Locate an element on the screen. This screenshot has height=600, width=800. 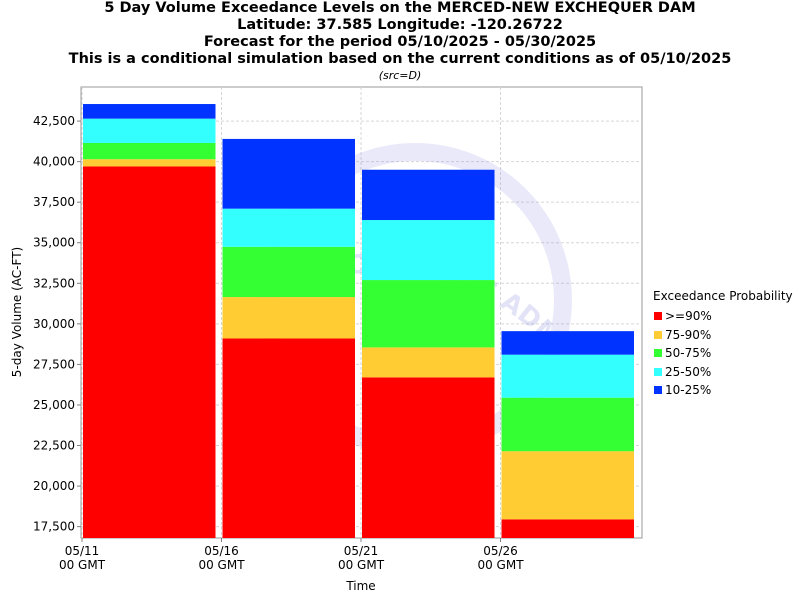
y-axis-label: 5-day Volume (AC-FT) is located at coordinates (17, 312).